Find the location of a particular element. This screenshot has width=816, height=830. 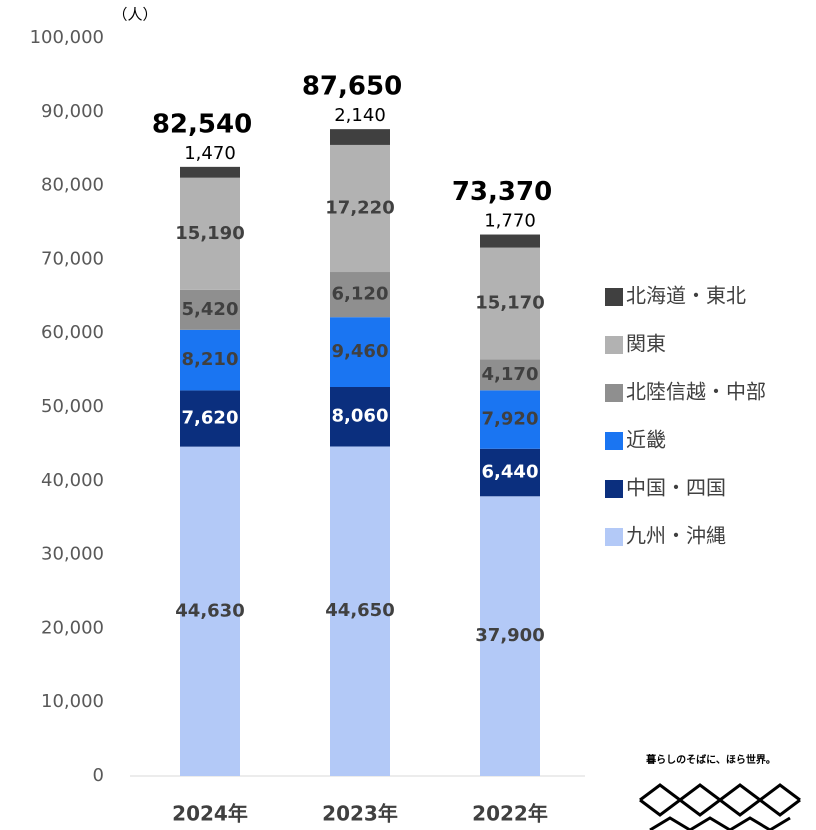

legend-label: 北海道・東北 is located at coordinates (686, 296).